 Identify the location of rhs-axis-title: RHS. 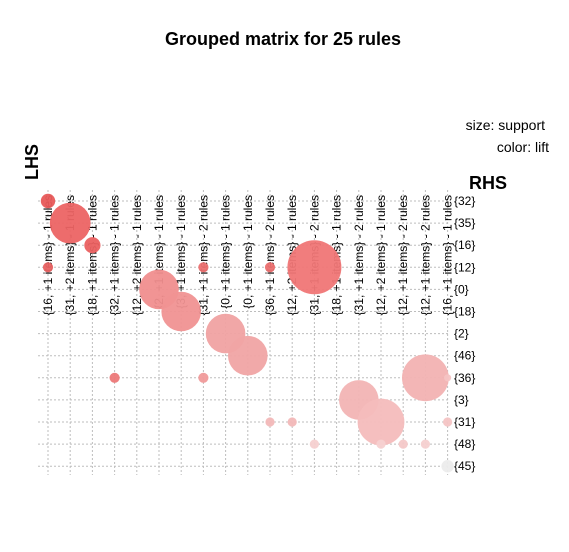
(488, 183).